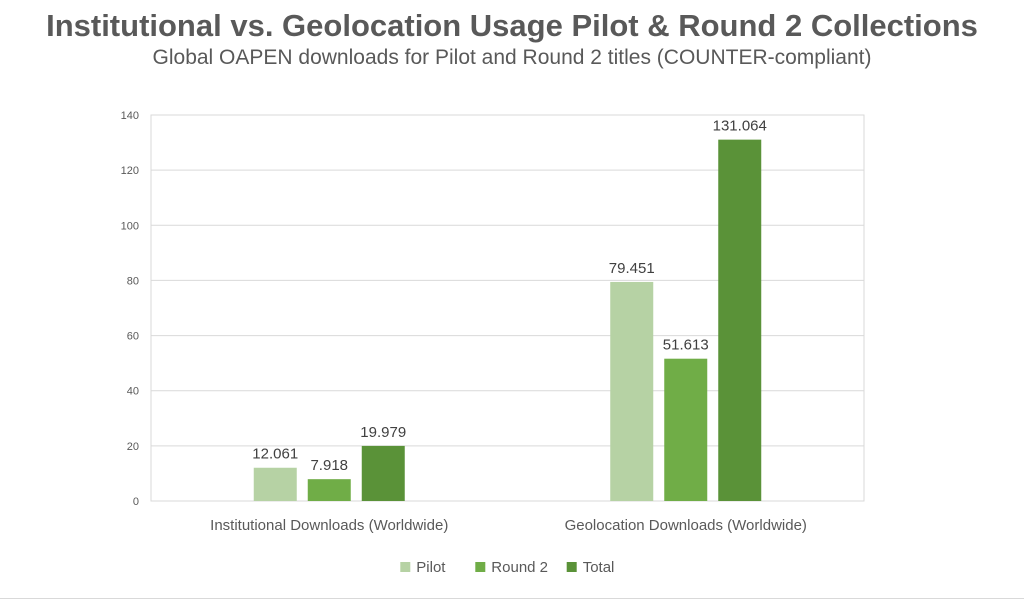 This screenshot has width=1024, height=602. What do you see at coordinates (599, 567) in the screenshot?
I see `legend-label: Total` at bounding box center [599, 567].